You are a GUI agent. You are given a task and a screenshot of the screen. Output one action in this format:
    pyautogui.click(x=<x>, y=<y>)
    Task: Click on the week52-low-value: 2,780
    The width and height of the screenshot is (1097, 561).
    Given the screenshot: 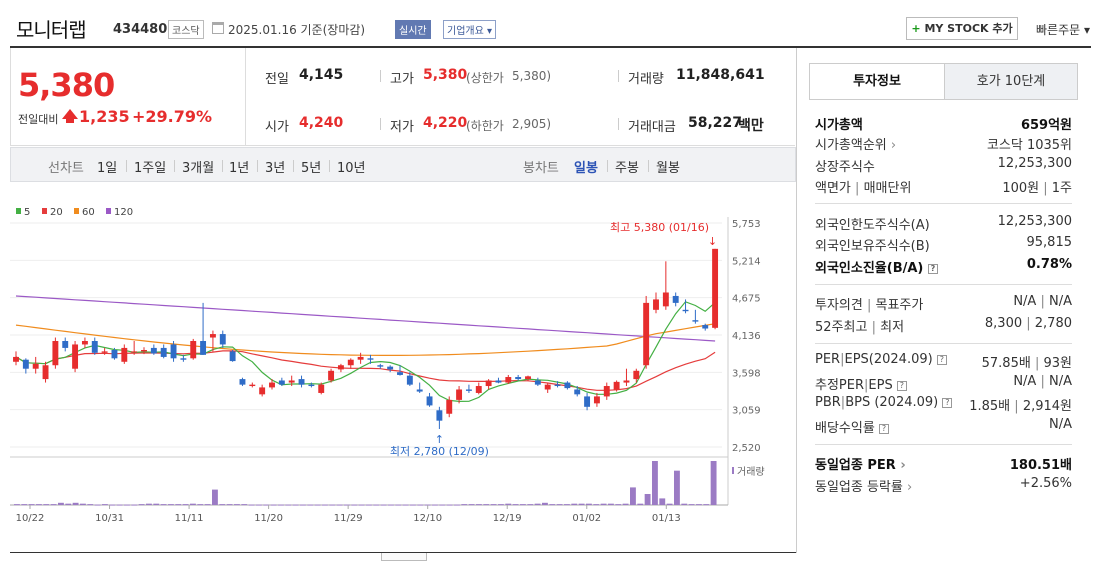 What is the action you would take?
    pyautogui.click(x=1053, y=323)
    